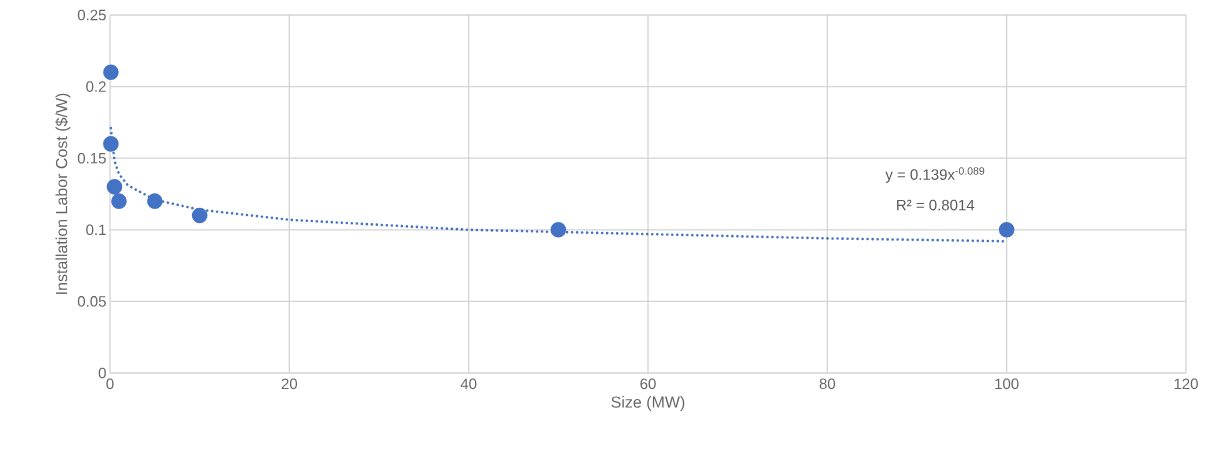 The height and width of the screenshot is (461, 1217). What do you see at coordinates (648, 403) in the screenshot?
I see `x-axis-title: Size (MW)` at bounding box center [648, 403].